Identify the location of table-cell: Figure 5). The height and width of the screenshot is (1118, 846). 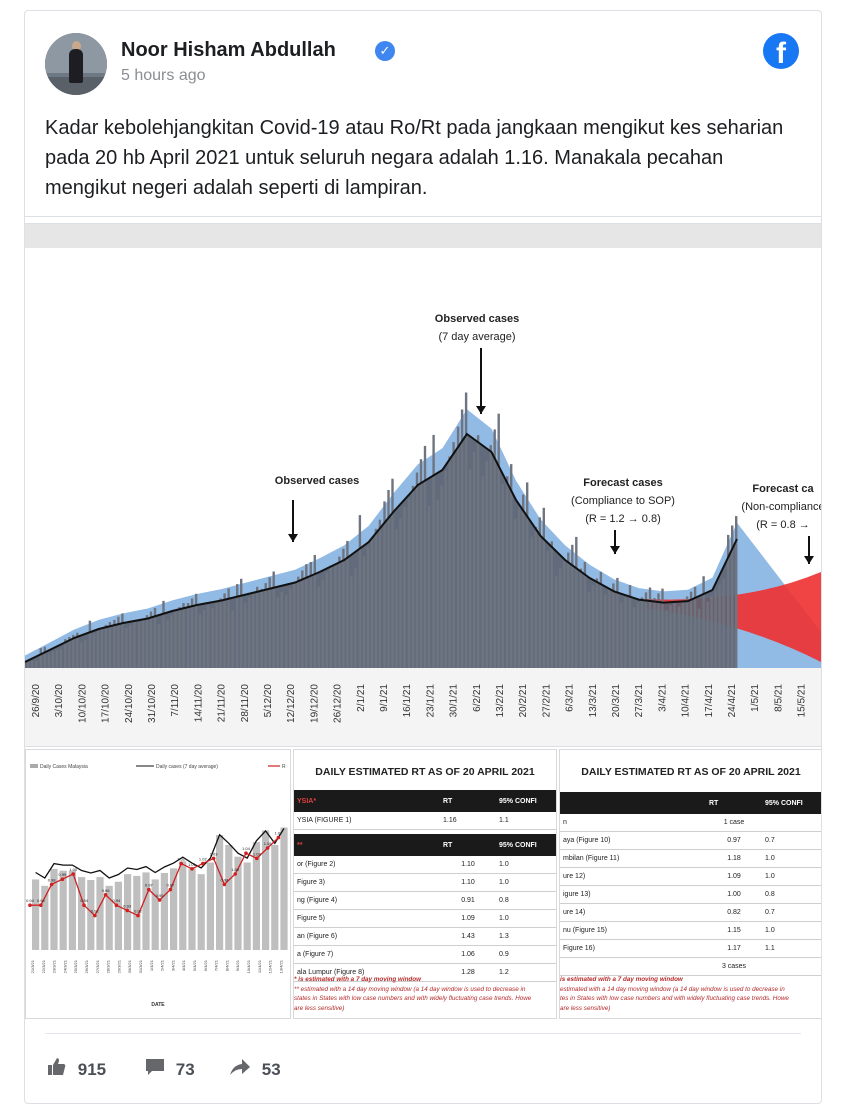
(367, 918).